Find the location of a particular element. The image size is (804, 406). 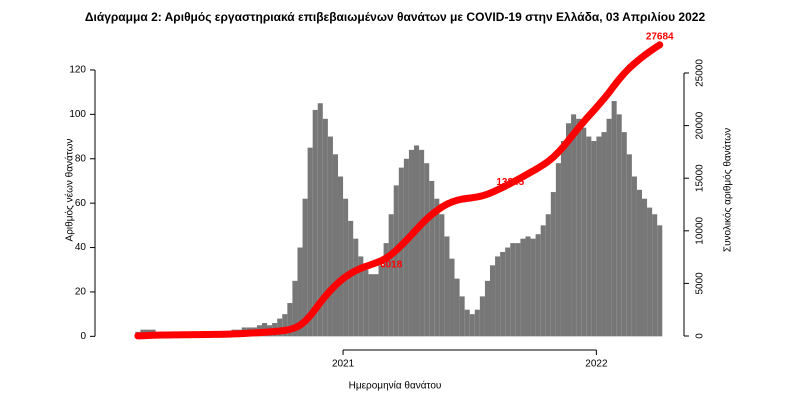

annotation: 6018 is located at coordinates (391, 264).